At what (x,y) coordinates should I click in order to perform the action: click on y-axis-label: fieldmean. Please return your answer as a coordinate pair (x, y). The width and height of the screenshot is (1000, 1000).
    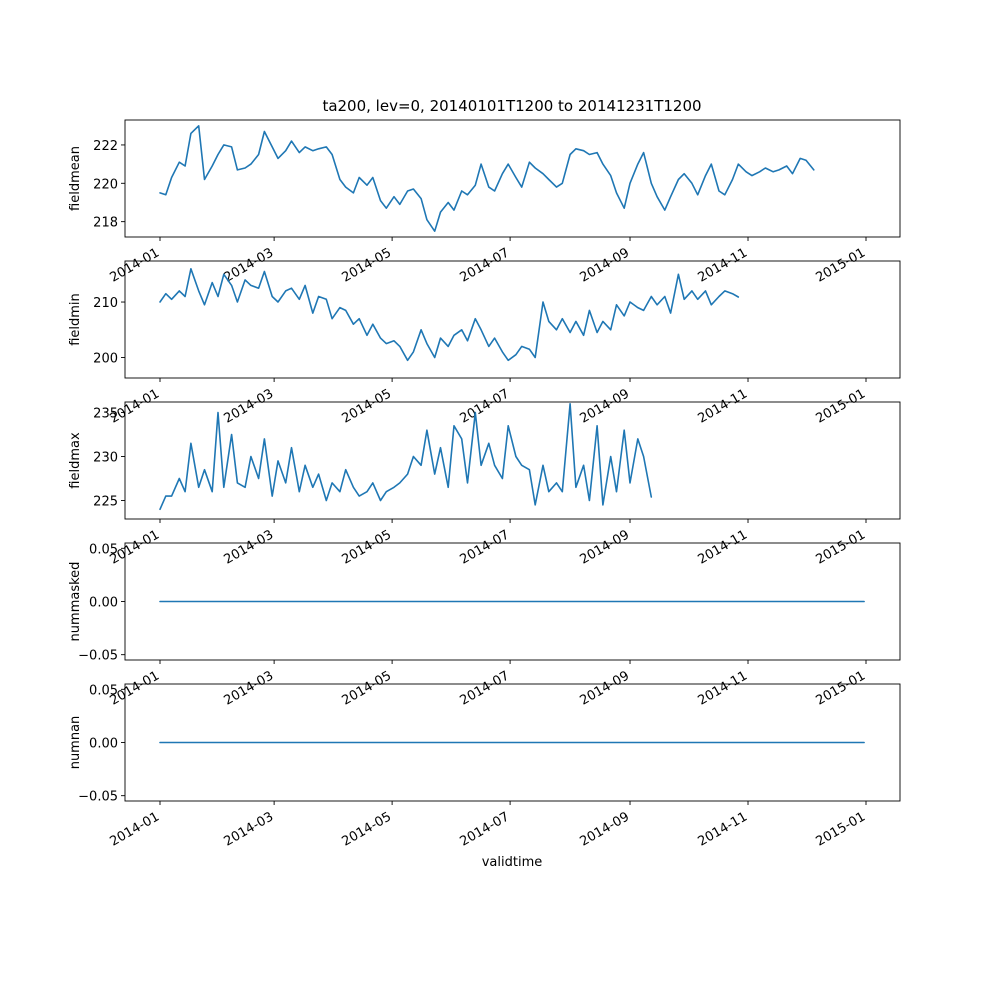
    Looking at the image, I should click on (75, 178).